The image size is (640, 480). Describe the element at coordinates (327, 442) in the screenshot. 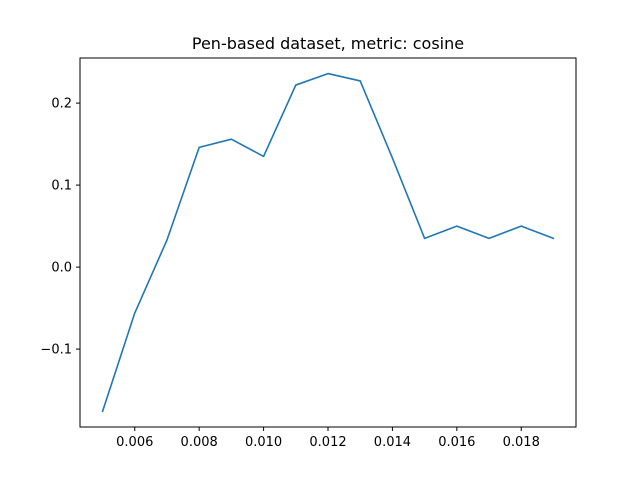

I see `x-tick-label: 0.012` at that location.